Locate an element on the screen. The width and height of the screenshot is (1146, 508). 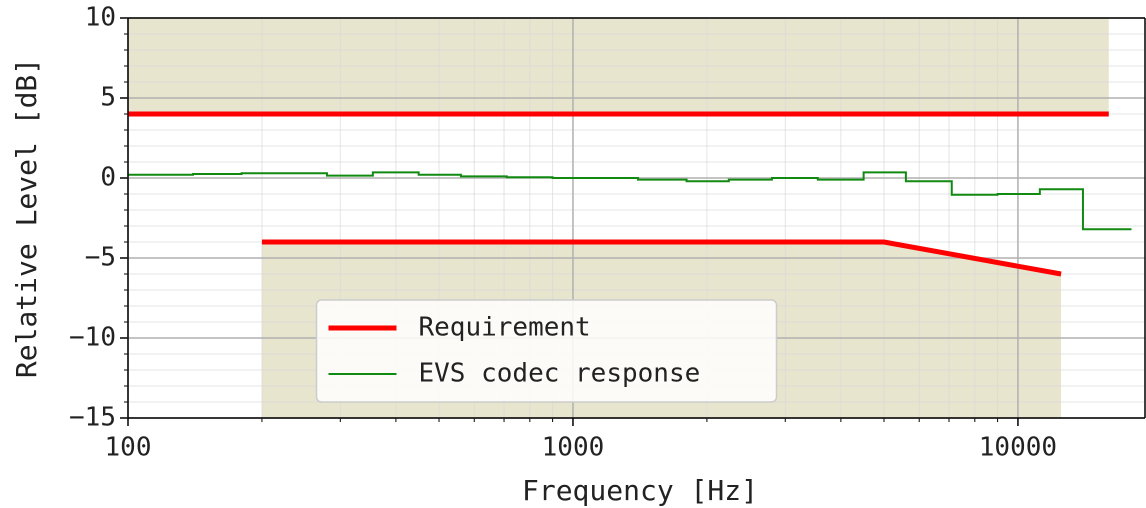
legend: Requirement EVS codec response is located at coordinates (546, 351).